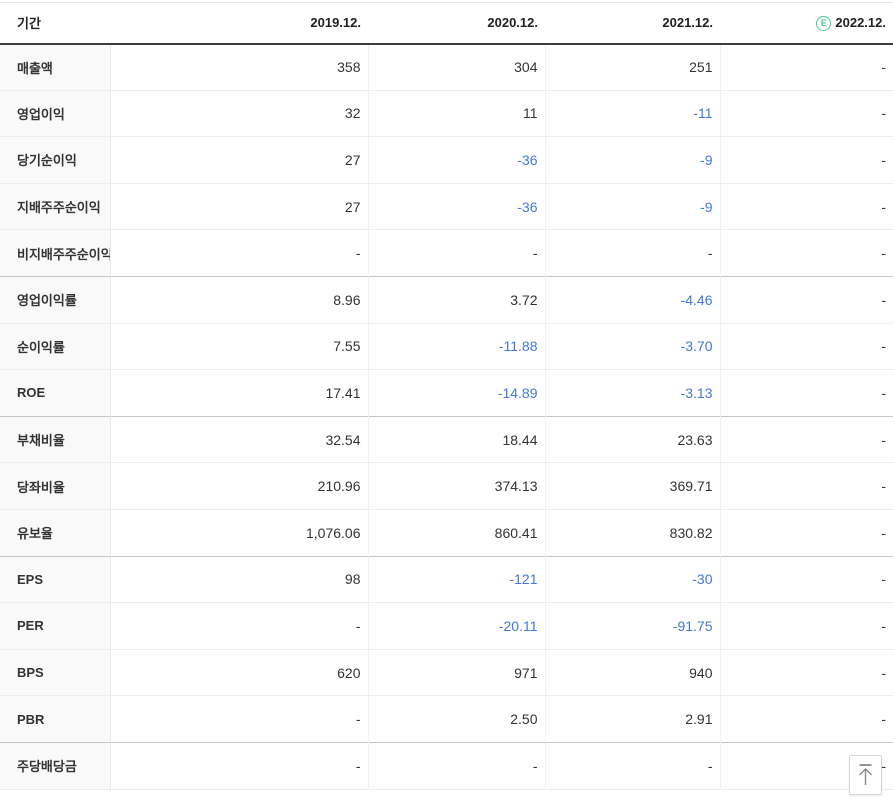 This screenshot has height=809, width=893. Describe the element at coordinates (633, 672) in the screenshot. I see `cell-value: 940` at that location.